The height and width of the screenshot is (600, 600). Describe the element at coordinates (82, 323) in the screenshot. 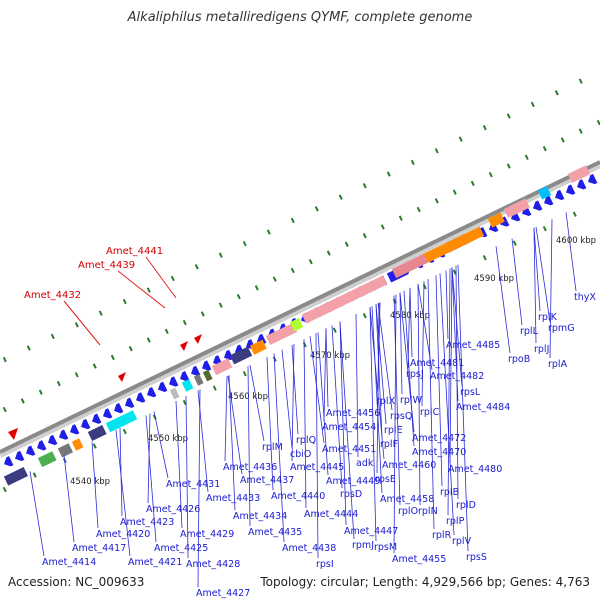

I see `highlight-leader-line` at that location.